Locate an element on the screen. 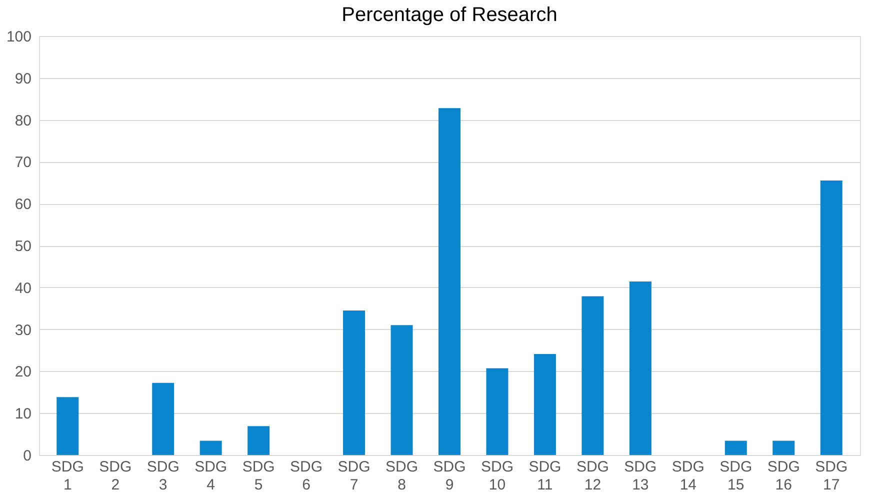 This screenshot has height=500, width=874. x-tick-label: SDG 15 is located at coordinates (736, 476).